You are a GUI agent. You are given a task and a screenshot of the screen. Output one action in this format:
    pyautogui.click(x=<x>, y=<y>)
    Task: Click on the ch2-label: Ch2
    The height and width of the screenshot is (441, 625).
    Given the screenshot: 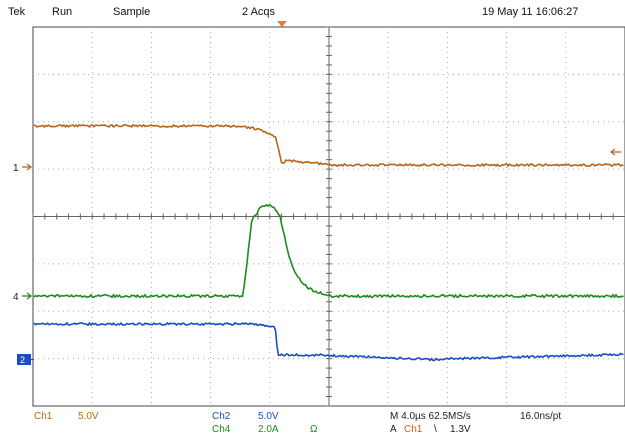 What is the action you would take?
    pyautogui.click(x=221, y=416)
    